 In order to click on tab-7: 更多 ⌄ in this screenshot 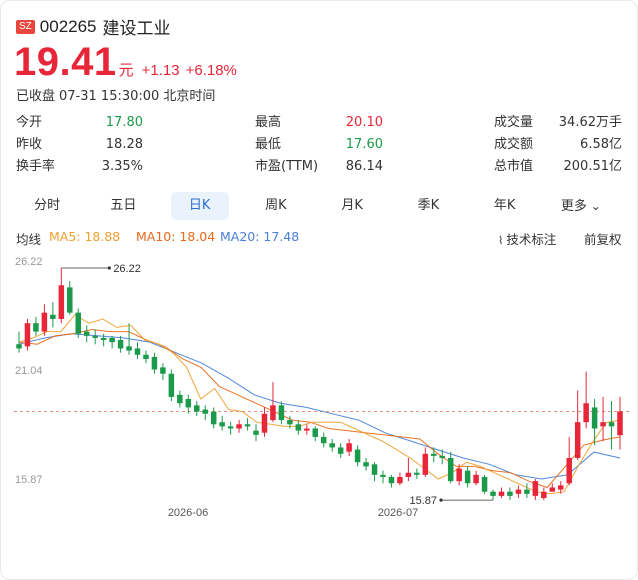, I will do `click(580, 206)`.